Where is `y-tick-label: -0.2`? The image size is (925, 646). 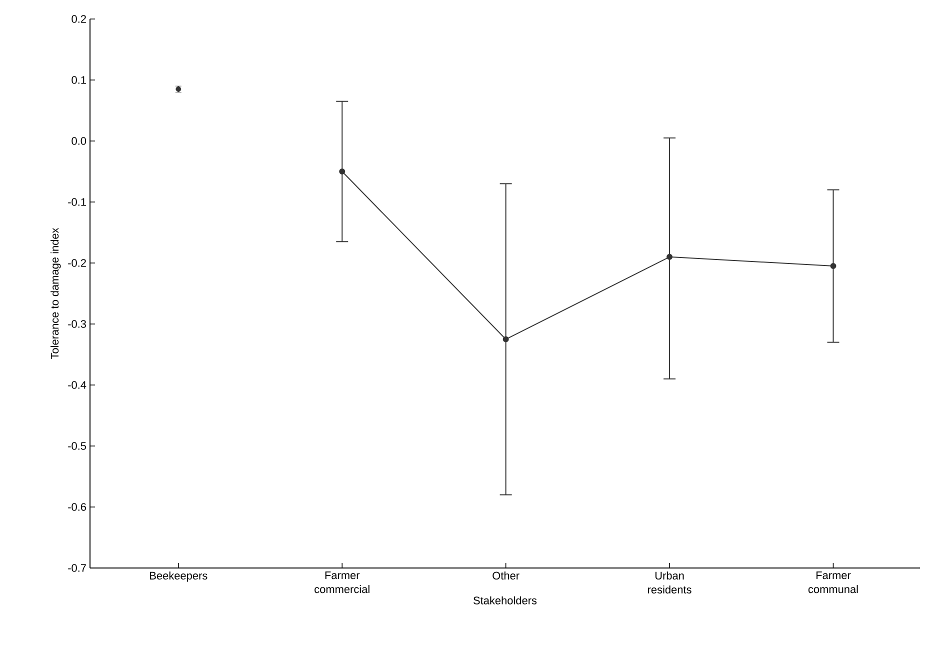
y-tick-label: -0.2 is located at coordinates (77, 263).